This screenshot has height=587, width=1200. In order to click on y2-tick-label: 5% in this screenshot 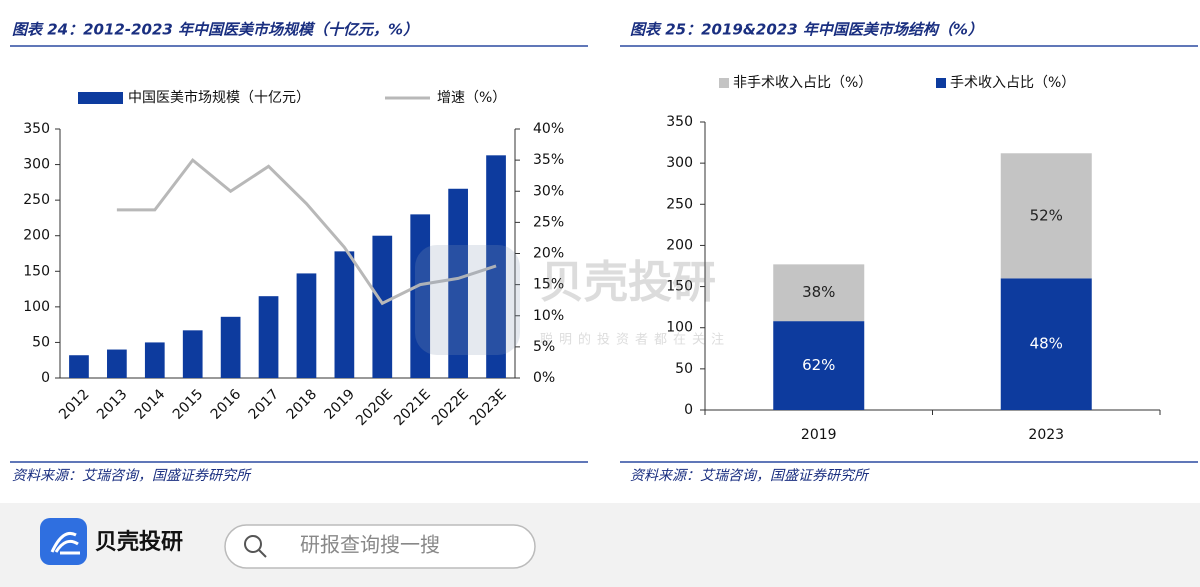, I will do `click(544, 347)`.